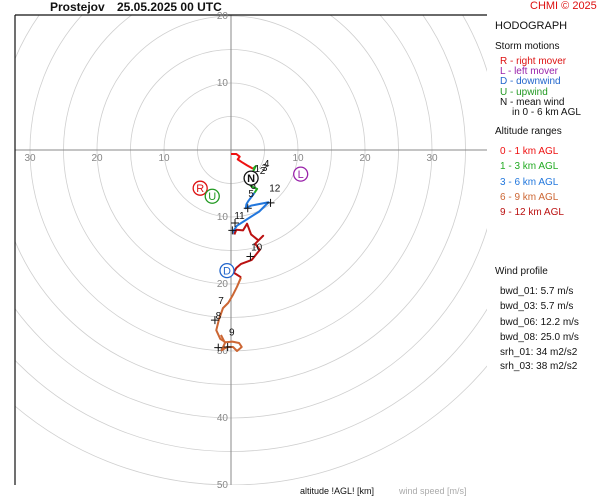 This screenshot has height=500, width=600. What do you see at coordinates (546, 112) in the screenshot?
I see `storm-motion-legend-item: in 0 - 6 km AGL` at bounding box center [546, 112].